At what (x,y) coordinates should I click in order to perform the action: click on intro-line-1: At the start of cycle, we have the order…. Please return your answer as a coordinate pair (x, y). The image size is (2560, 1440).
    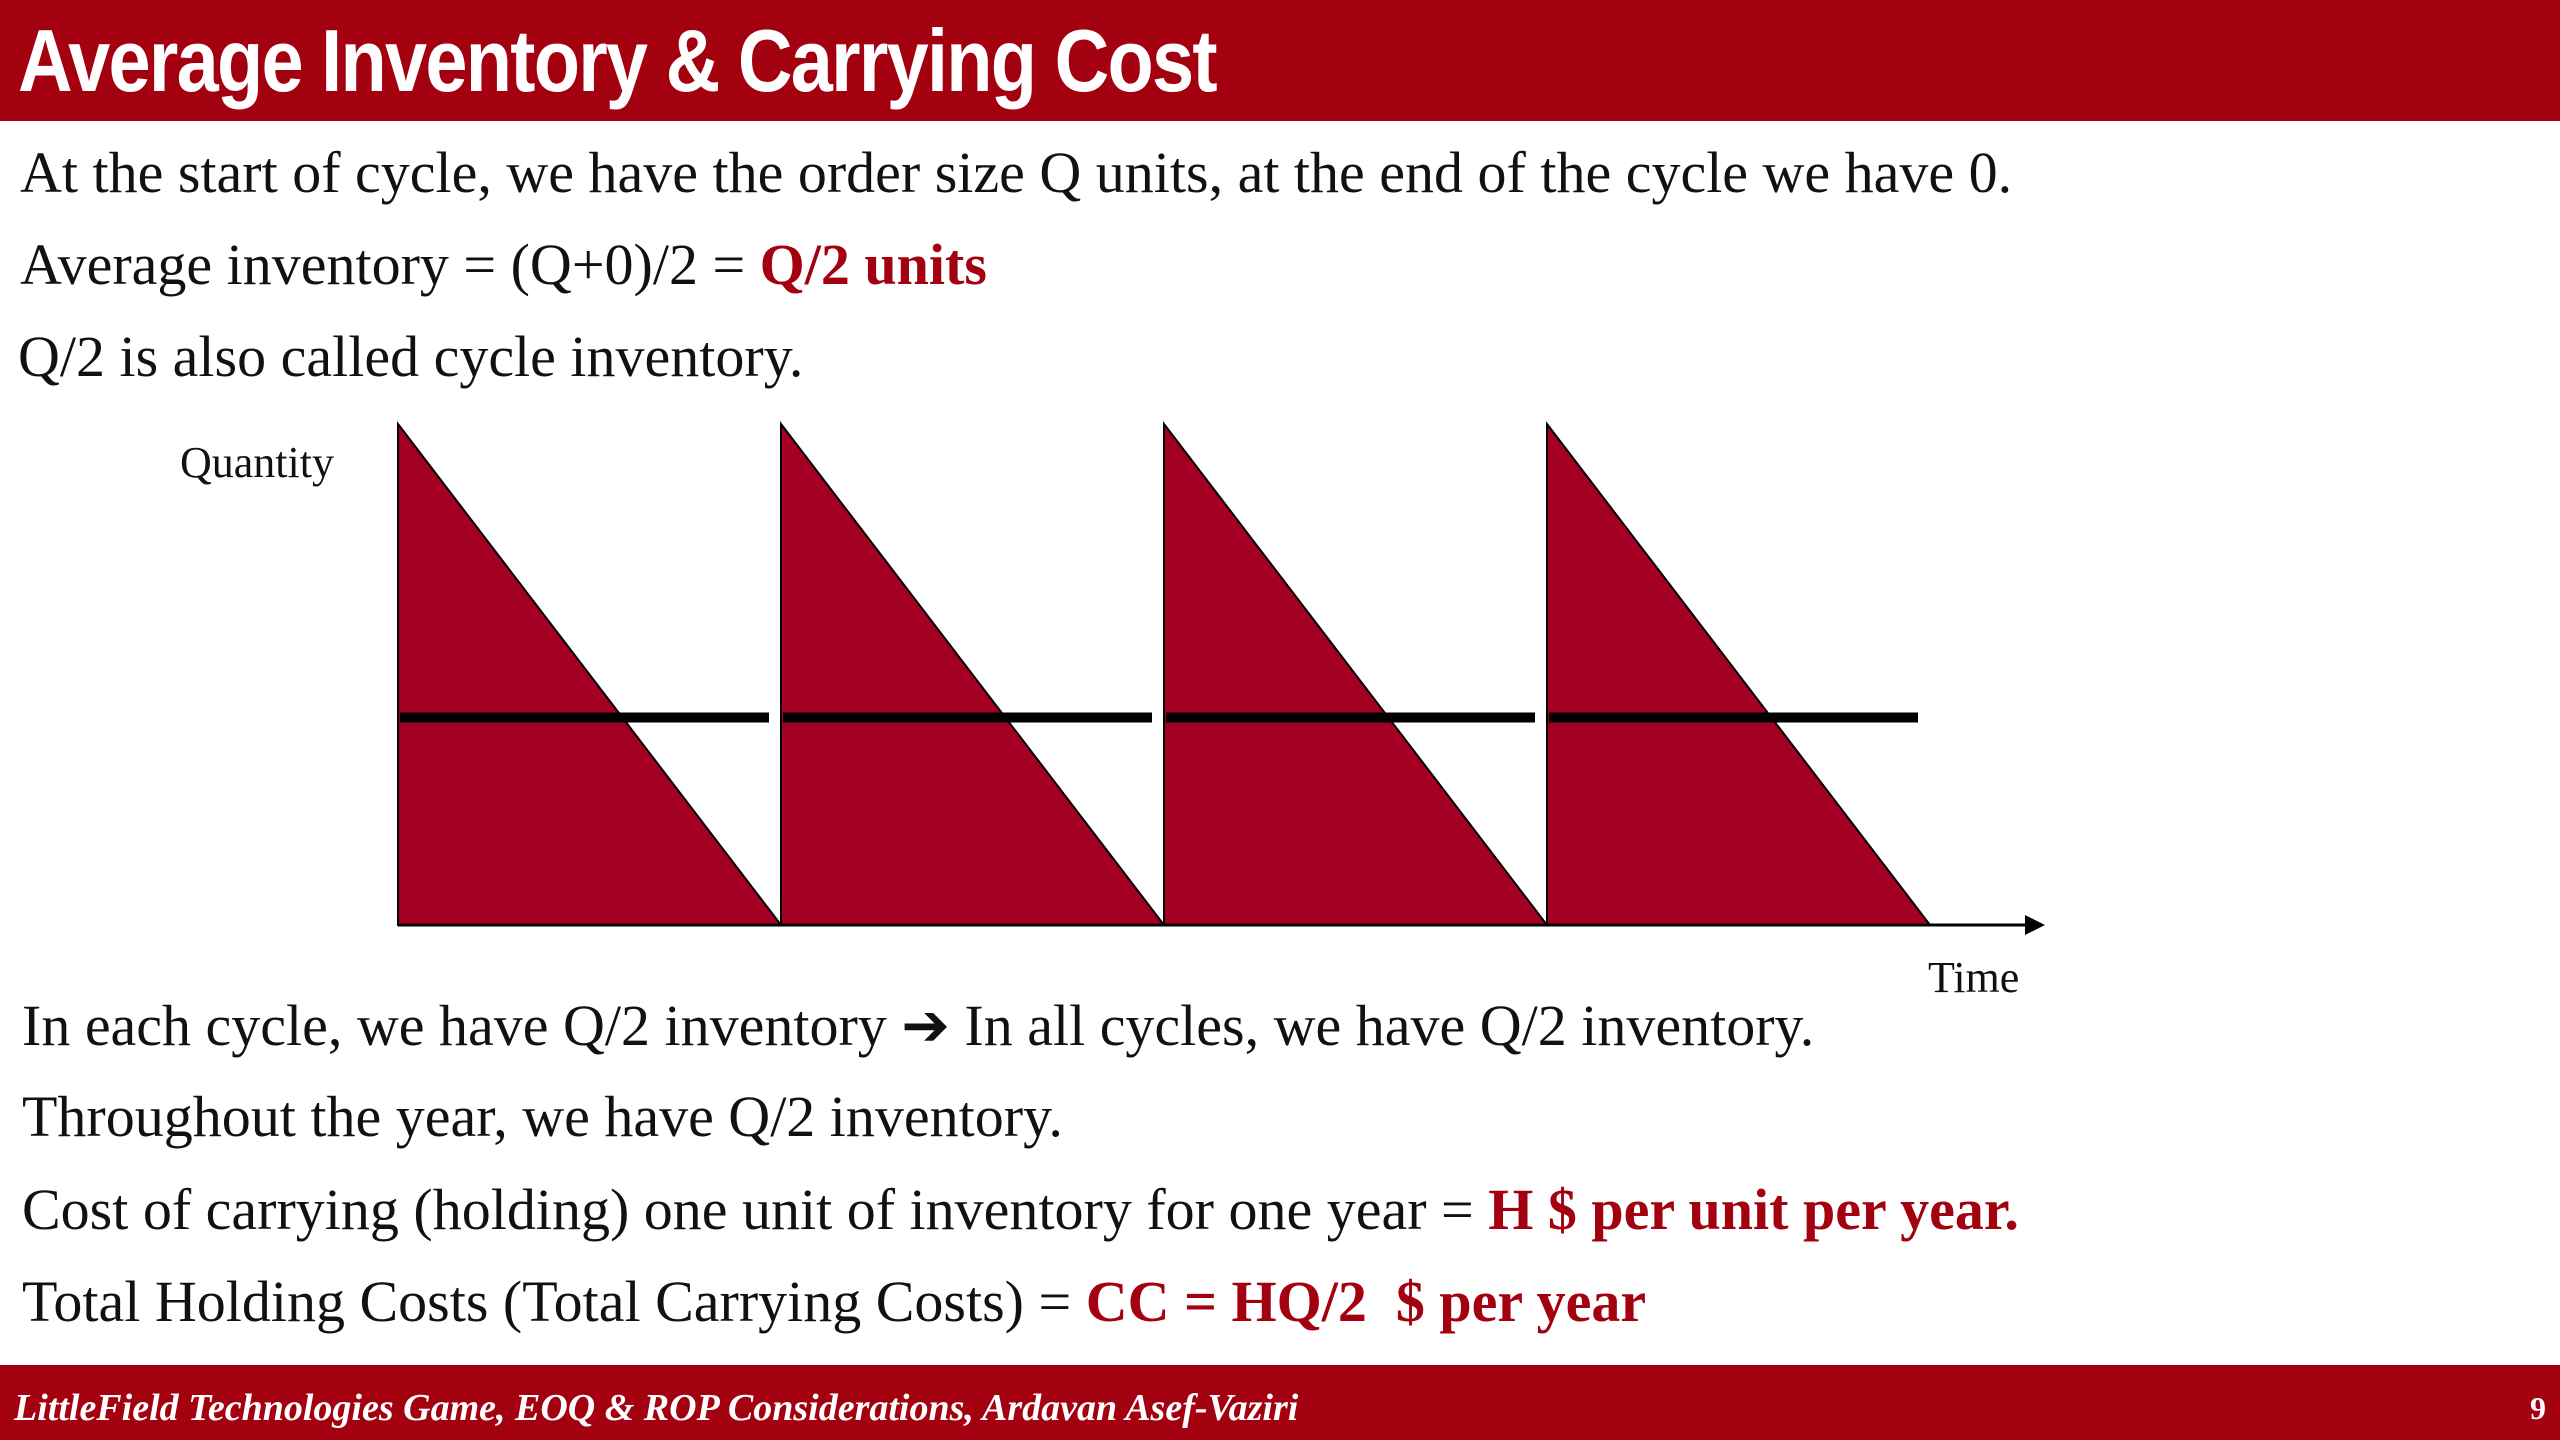
    Looking at the image, I should click on (1016, 172).